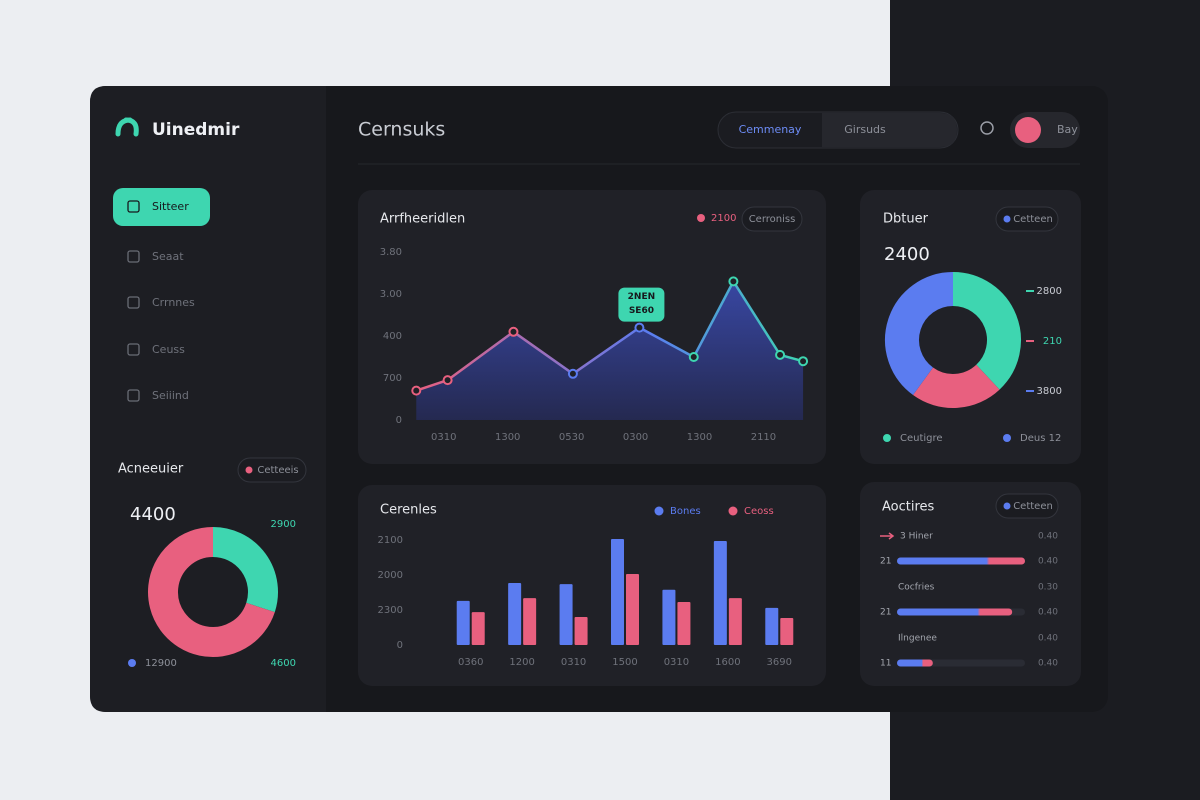 The height and width of the screenshot is (800, 1200). Describe the element at coordinates (390, 575) in the screenshot. I see `y-tick-label: 2000` at that location.